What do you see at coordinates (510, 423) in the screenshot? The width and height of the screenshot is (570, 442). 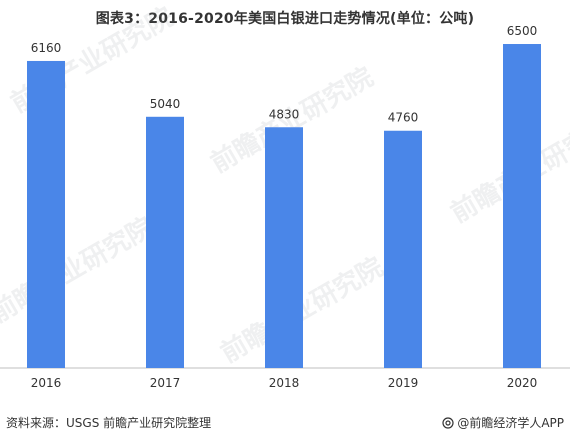 I see `brand-text: @前瞻经济学人APP` at bounding box center [510, 423].